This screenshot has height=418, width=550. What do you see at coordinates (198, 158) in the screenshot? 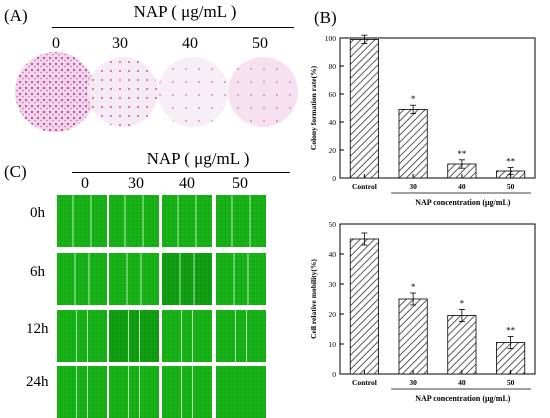
I see `panel-c-header: NAP ( μg/mL )` at bounding box center [198, 158].